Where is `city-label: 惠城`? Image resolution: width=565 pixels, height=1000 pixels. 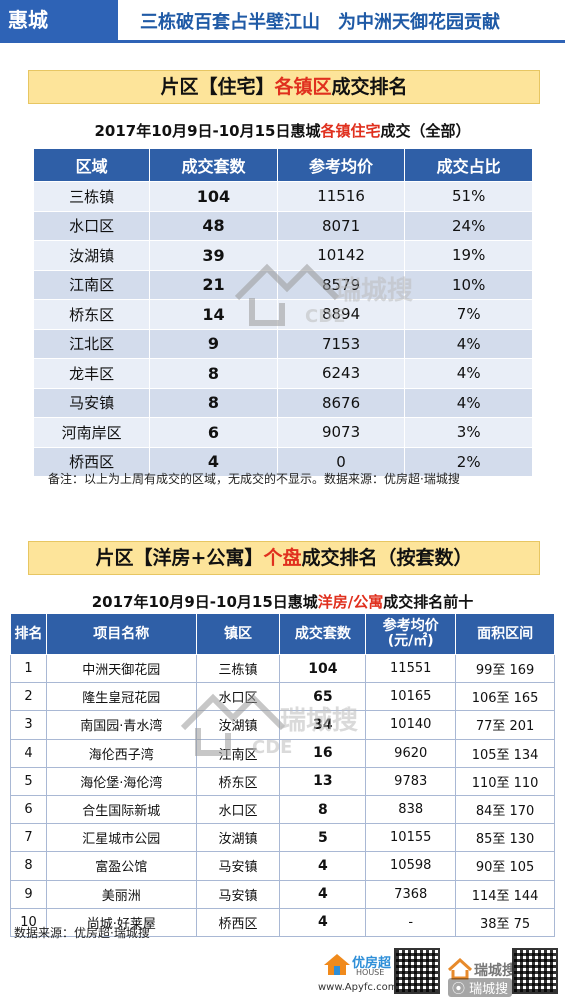
city-label: 惠城 is located at coordinates (59, 20).